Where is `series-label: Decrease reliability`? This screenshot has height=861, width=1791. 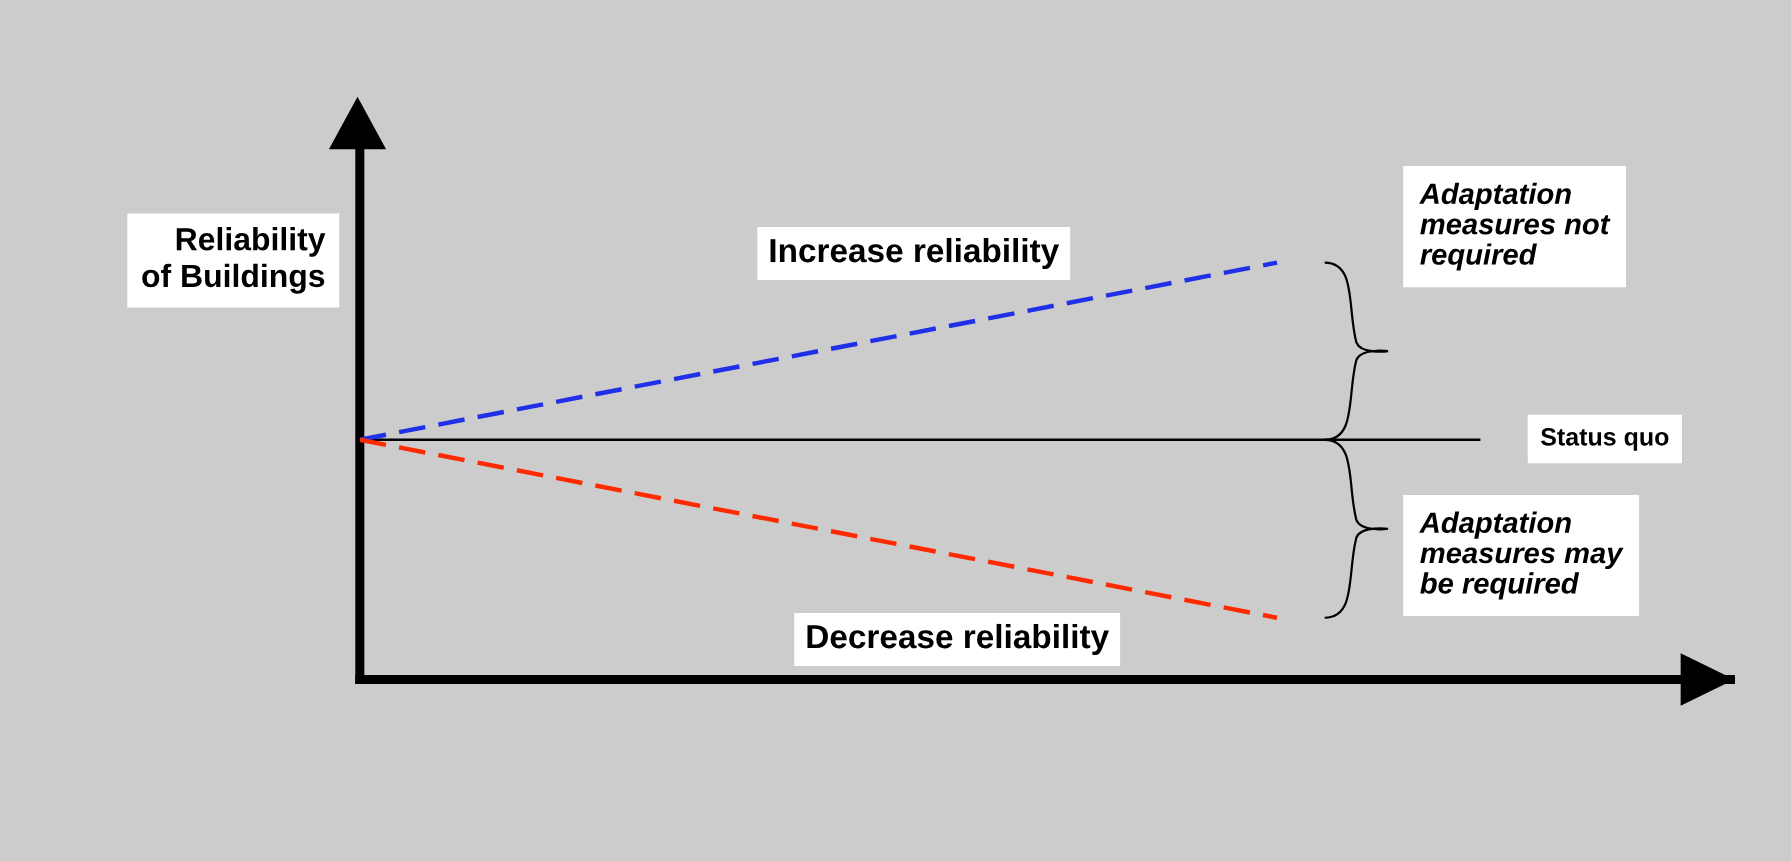
series-label: Decrease reliability is located at coordinates (958, 639).